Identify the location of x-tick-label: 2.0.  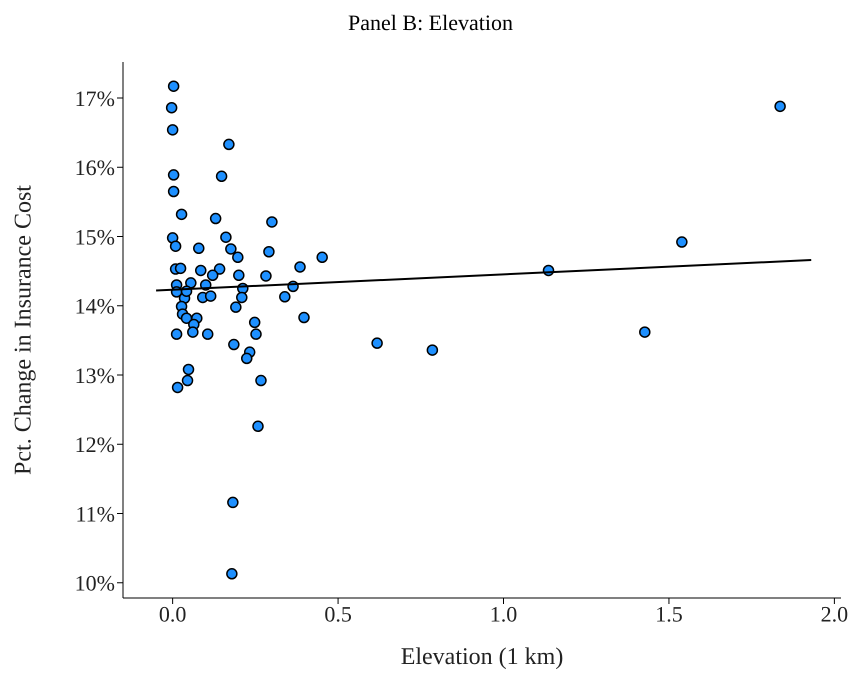
(834, 614).